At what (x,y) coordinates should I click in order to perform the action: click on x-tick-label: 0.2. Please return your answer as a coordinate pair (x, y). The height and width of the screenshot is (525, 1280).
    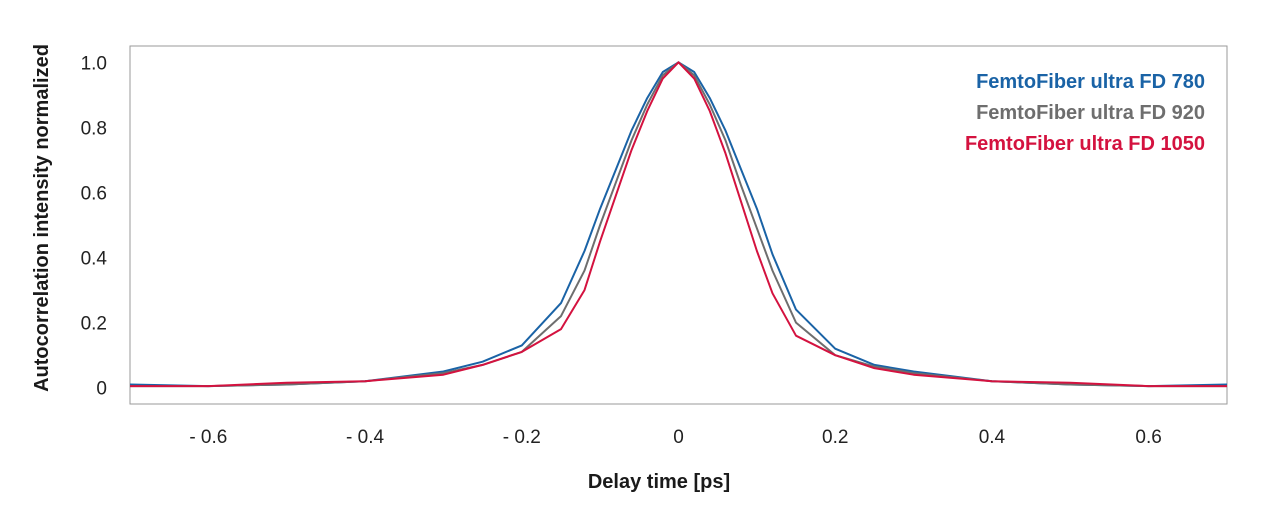
    Looking at the image, I should click on (835, 437).